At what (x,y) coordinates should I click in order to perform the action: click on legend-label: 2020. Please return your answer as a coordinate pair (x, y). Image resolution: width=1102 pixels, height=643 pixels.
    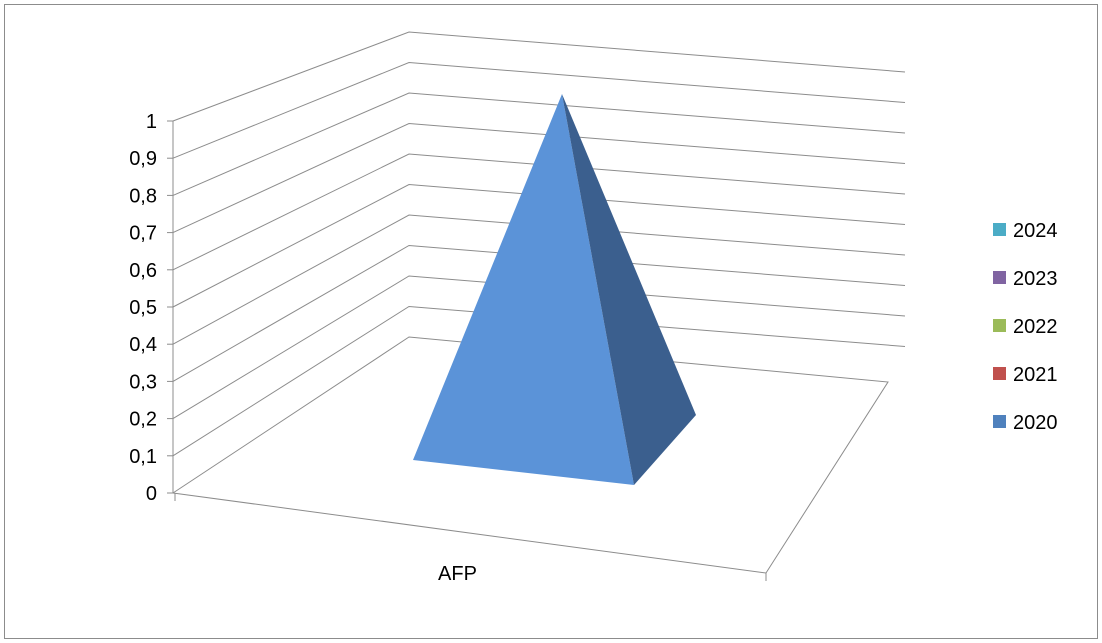
    Looking at the image, I should click on (1035, 423).